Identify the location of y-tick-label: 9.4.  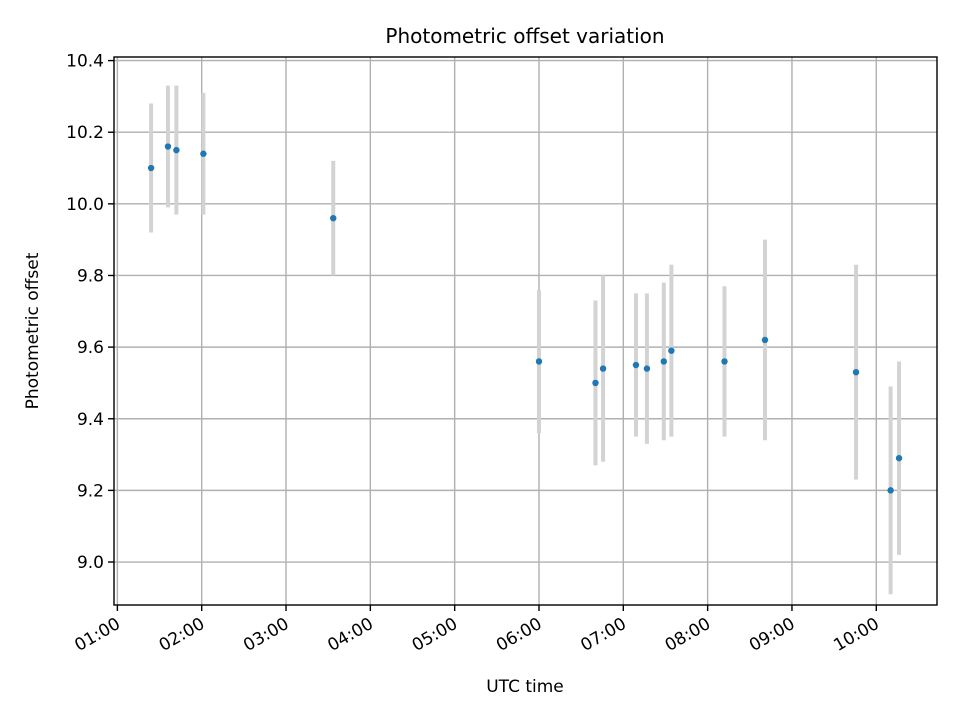
(90, 420).